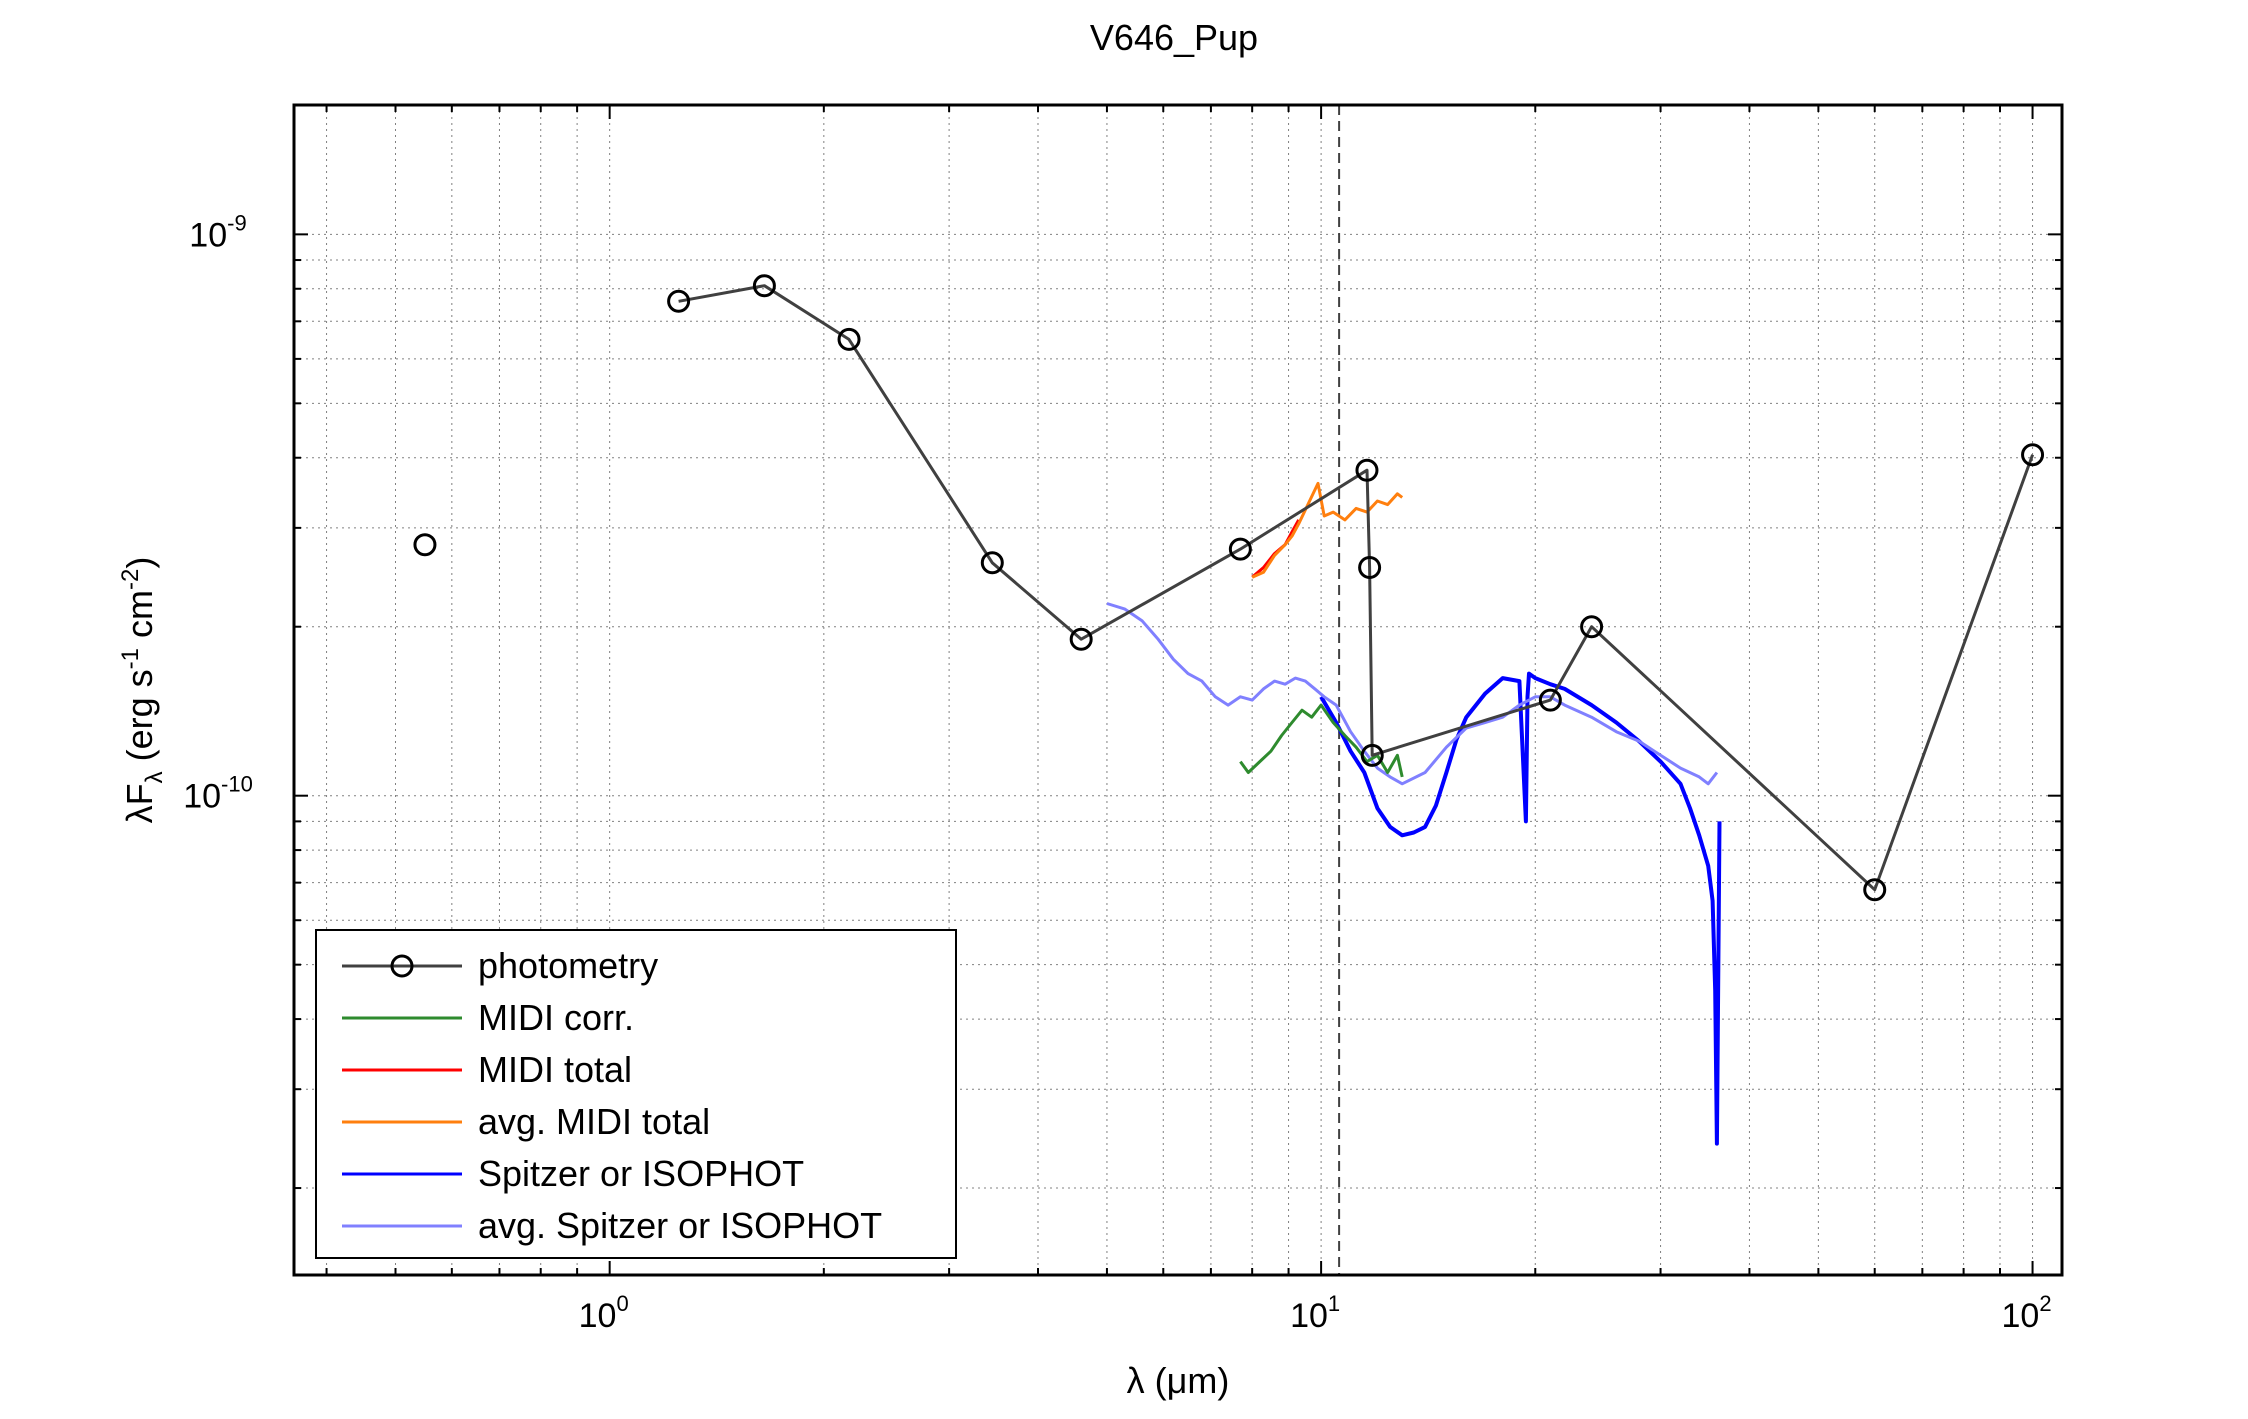 This screenshot has height=1419, width=2248. I want to click on x-tick-exponent: 1, so click(1334, 1303).